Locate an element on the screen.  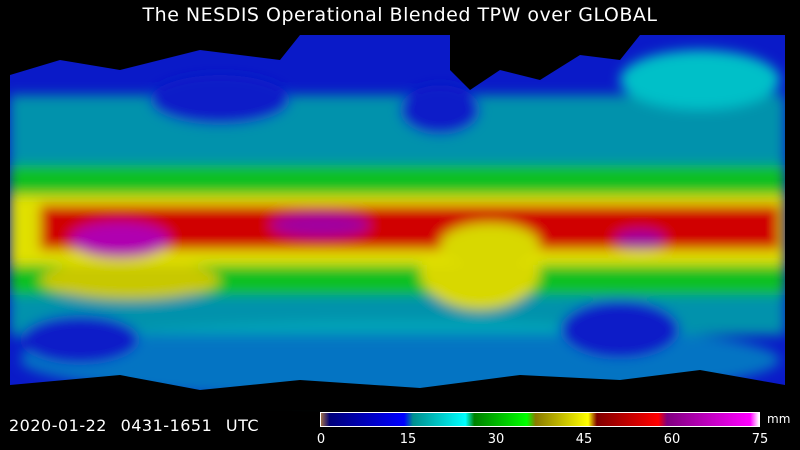
colorbar-tick: 75 is located at coordinates (760, 439).